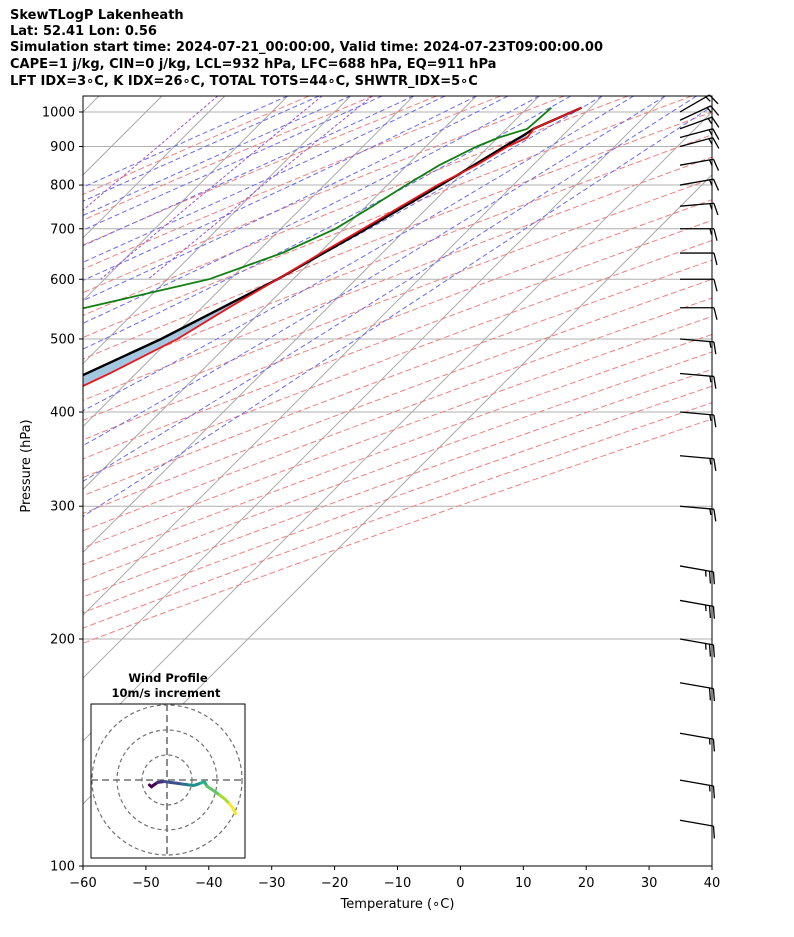  What do you see at coordinates (523, 883) in the screenshot?
I see `x-tick-label: 10` at bounding box center [523, 883].